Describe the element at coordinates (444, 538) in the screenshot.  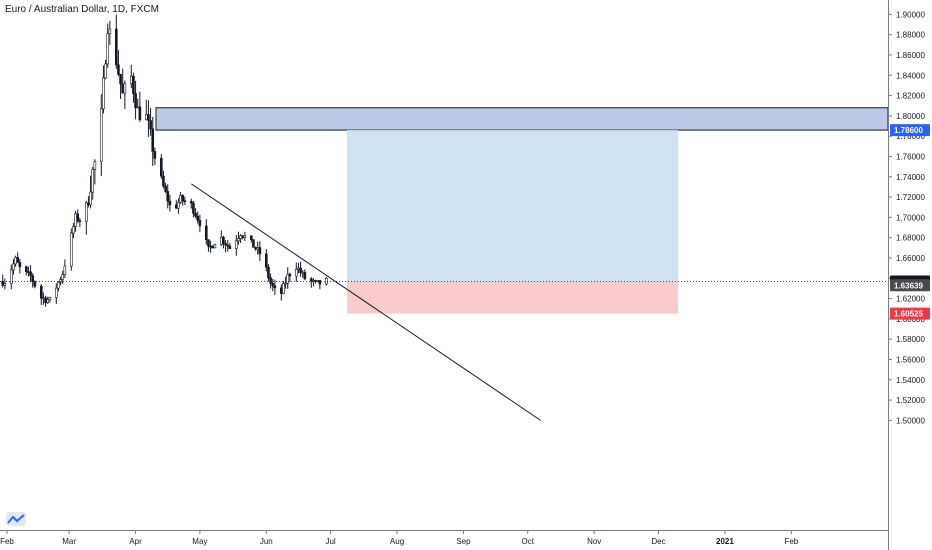
I see `time-axis: Feb Mar Apr May Jun Jul Aug Sep Oct Nov Dec 2021 Feb` at that location.